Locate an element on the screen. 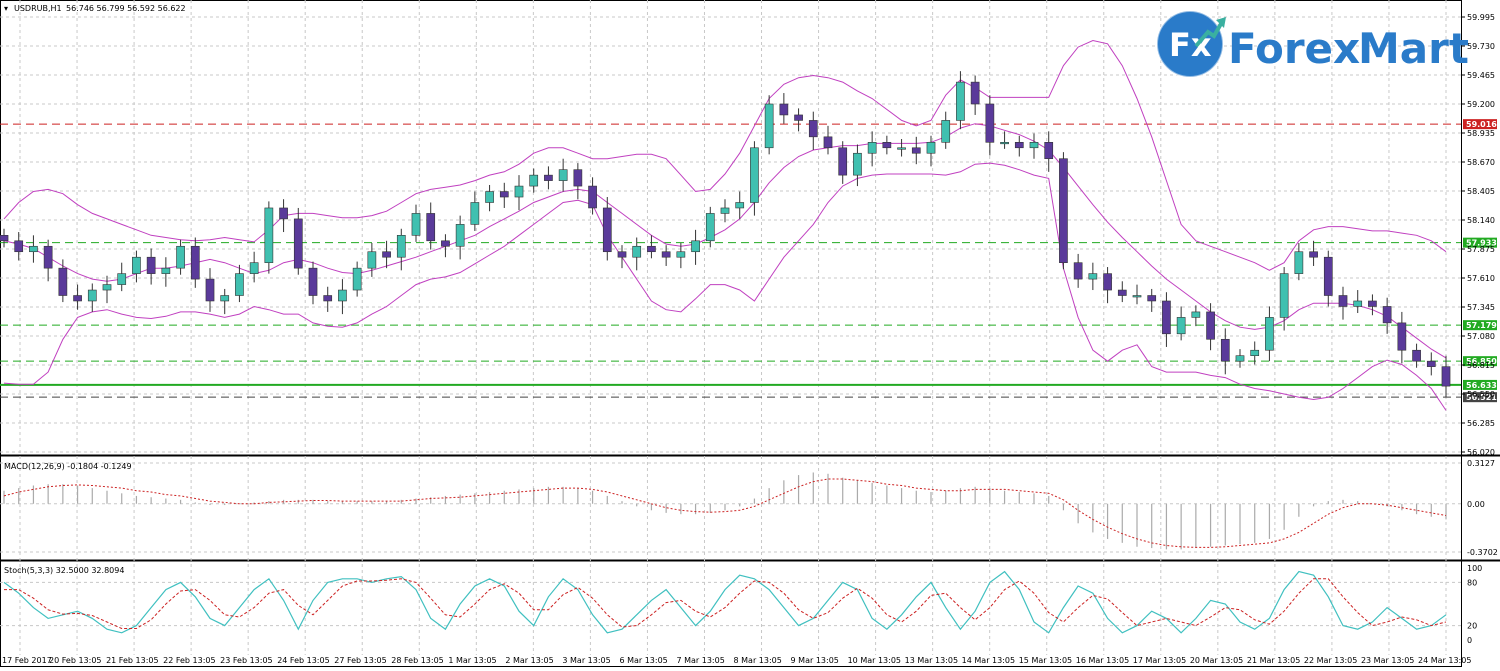 The image size is (1500, 671). time-tick-label: 16 Mar 13:05 is located at coordinates (1102, 660).